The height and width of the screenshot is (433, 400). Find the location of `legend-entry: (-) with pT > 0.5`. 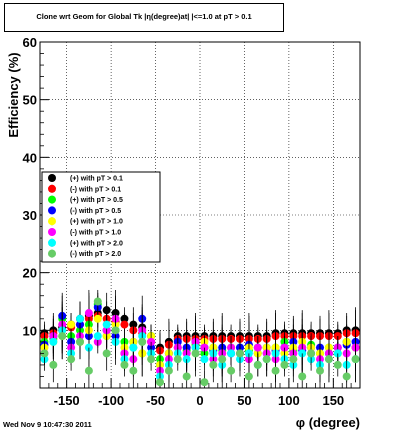

legend-entry: (-) with pT > 0.5 is located at coordinates (95, 211).